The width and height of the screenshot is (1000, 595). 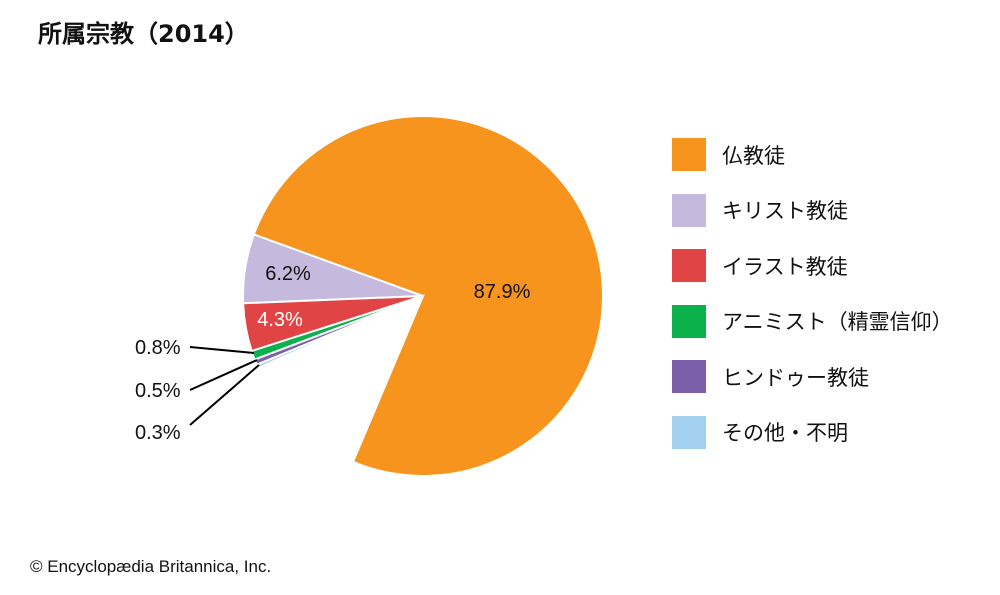 What do you see at coordinates (158, 433) in the screenshot?
I see `slice-value-label: 0.3%` at bounding box center [158, 433].